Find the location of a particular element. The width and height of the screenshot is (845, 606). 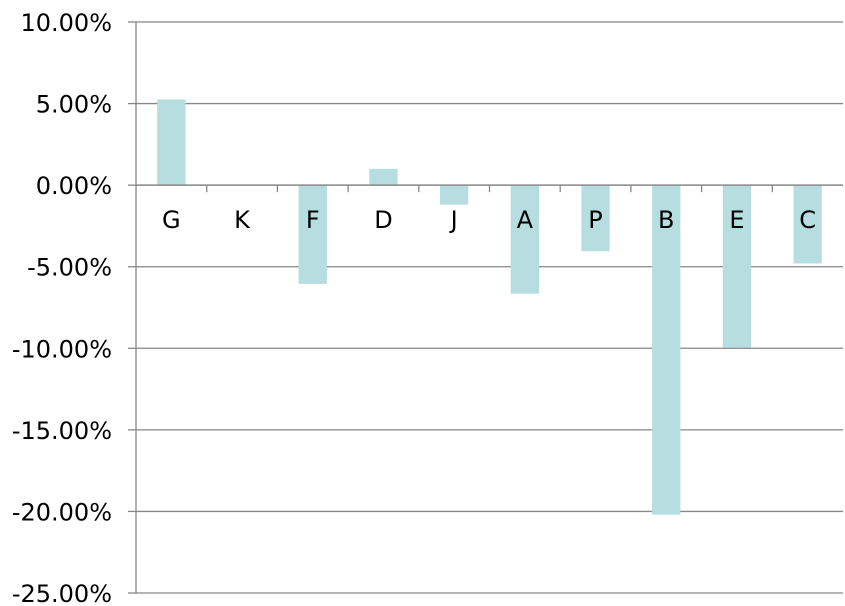

y-tick-label: -20.00% is located at coordinates (62, 512).